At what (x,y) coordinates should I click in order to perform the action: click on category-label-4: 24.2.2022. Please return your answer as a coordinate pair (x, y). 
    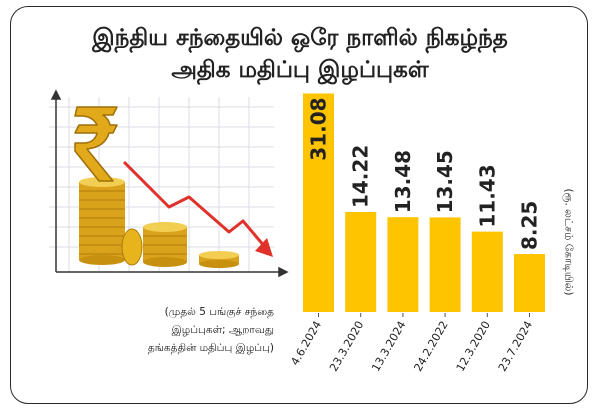
    Looking at the image, I should click on (430, 346).